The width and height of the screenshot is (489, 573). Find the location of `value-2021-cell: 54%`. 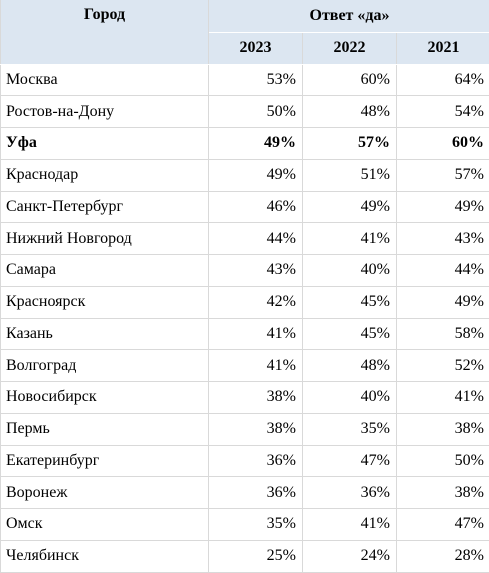

value-2021-cell: 54% is located at coordinates (443, 112).